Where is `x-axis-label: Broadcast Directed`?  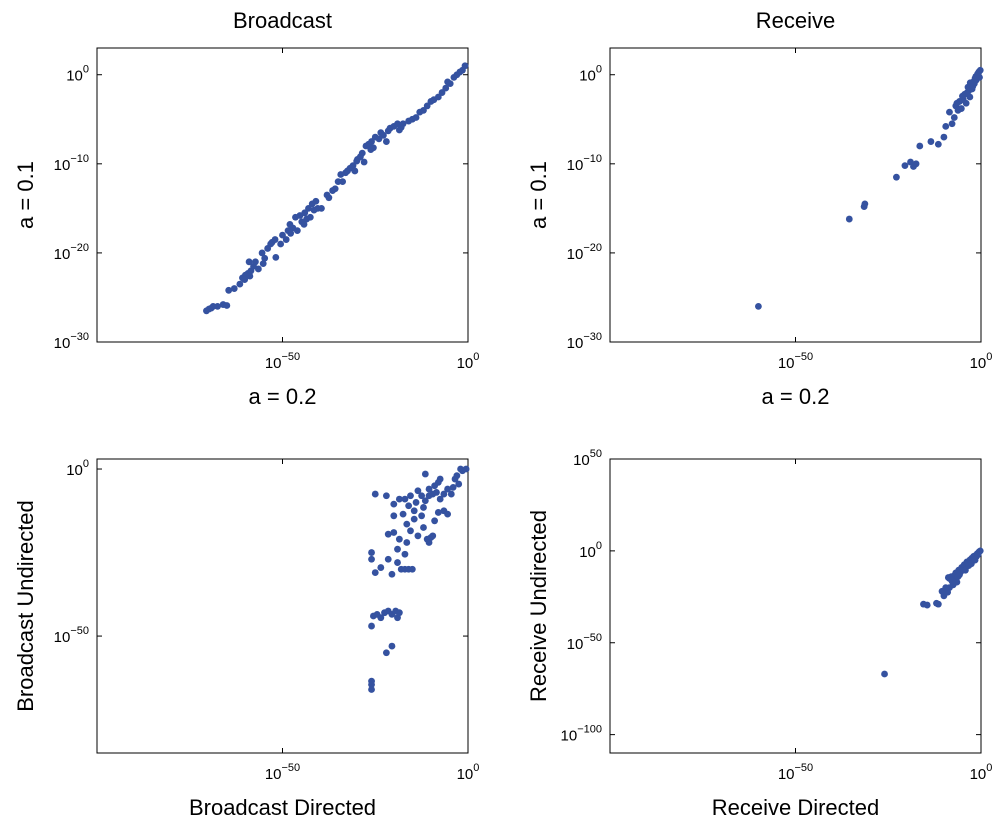 x-axis-label: Broadcast Directed is located at coordinates (282, 807).